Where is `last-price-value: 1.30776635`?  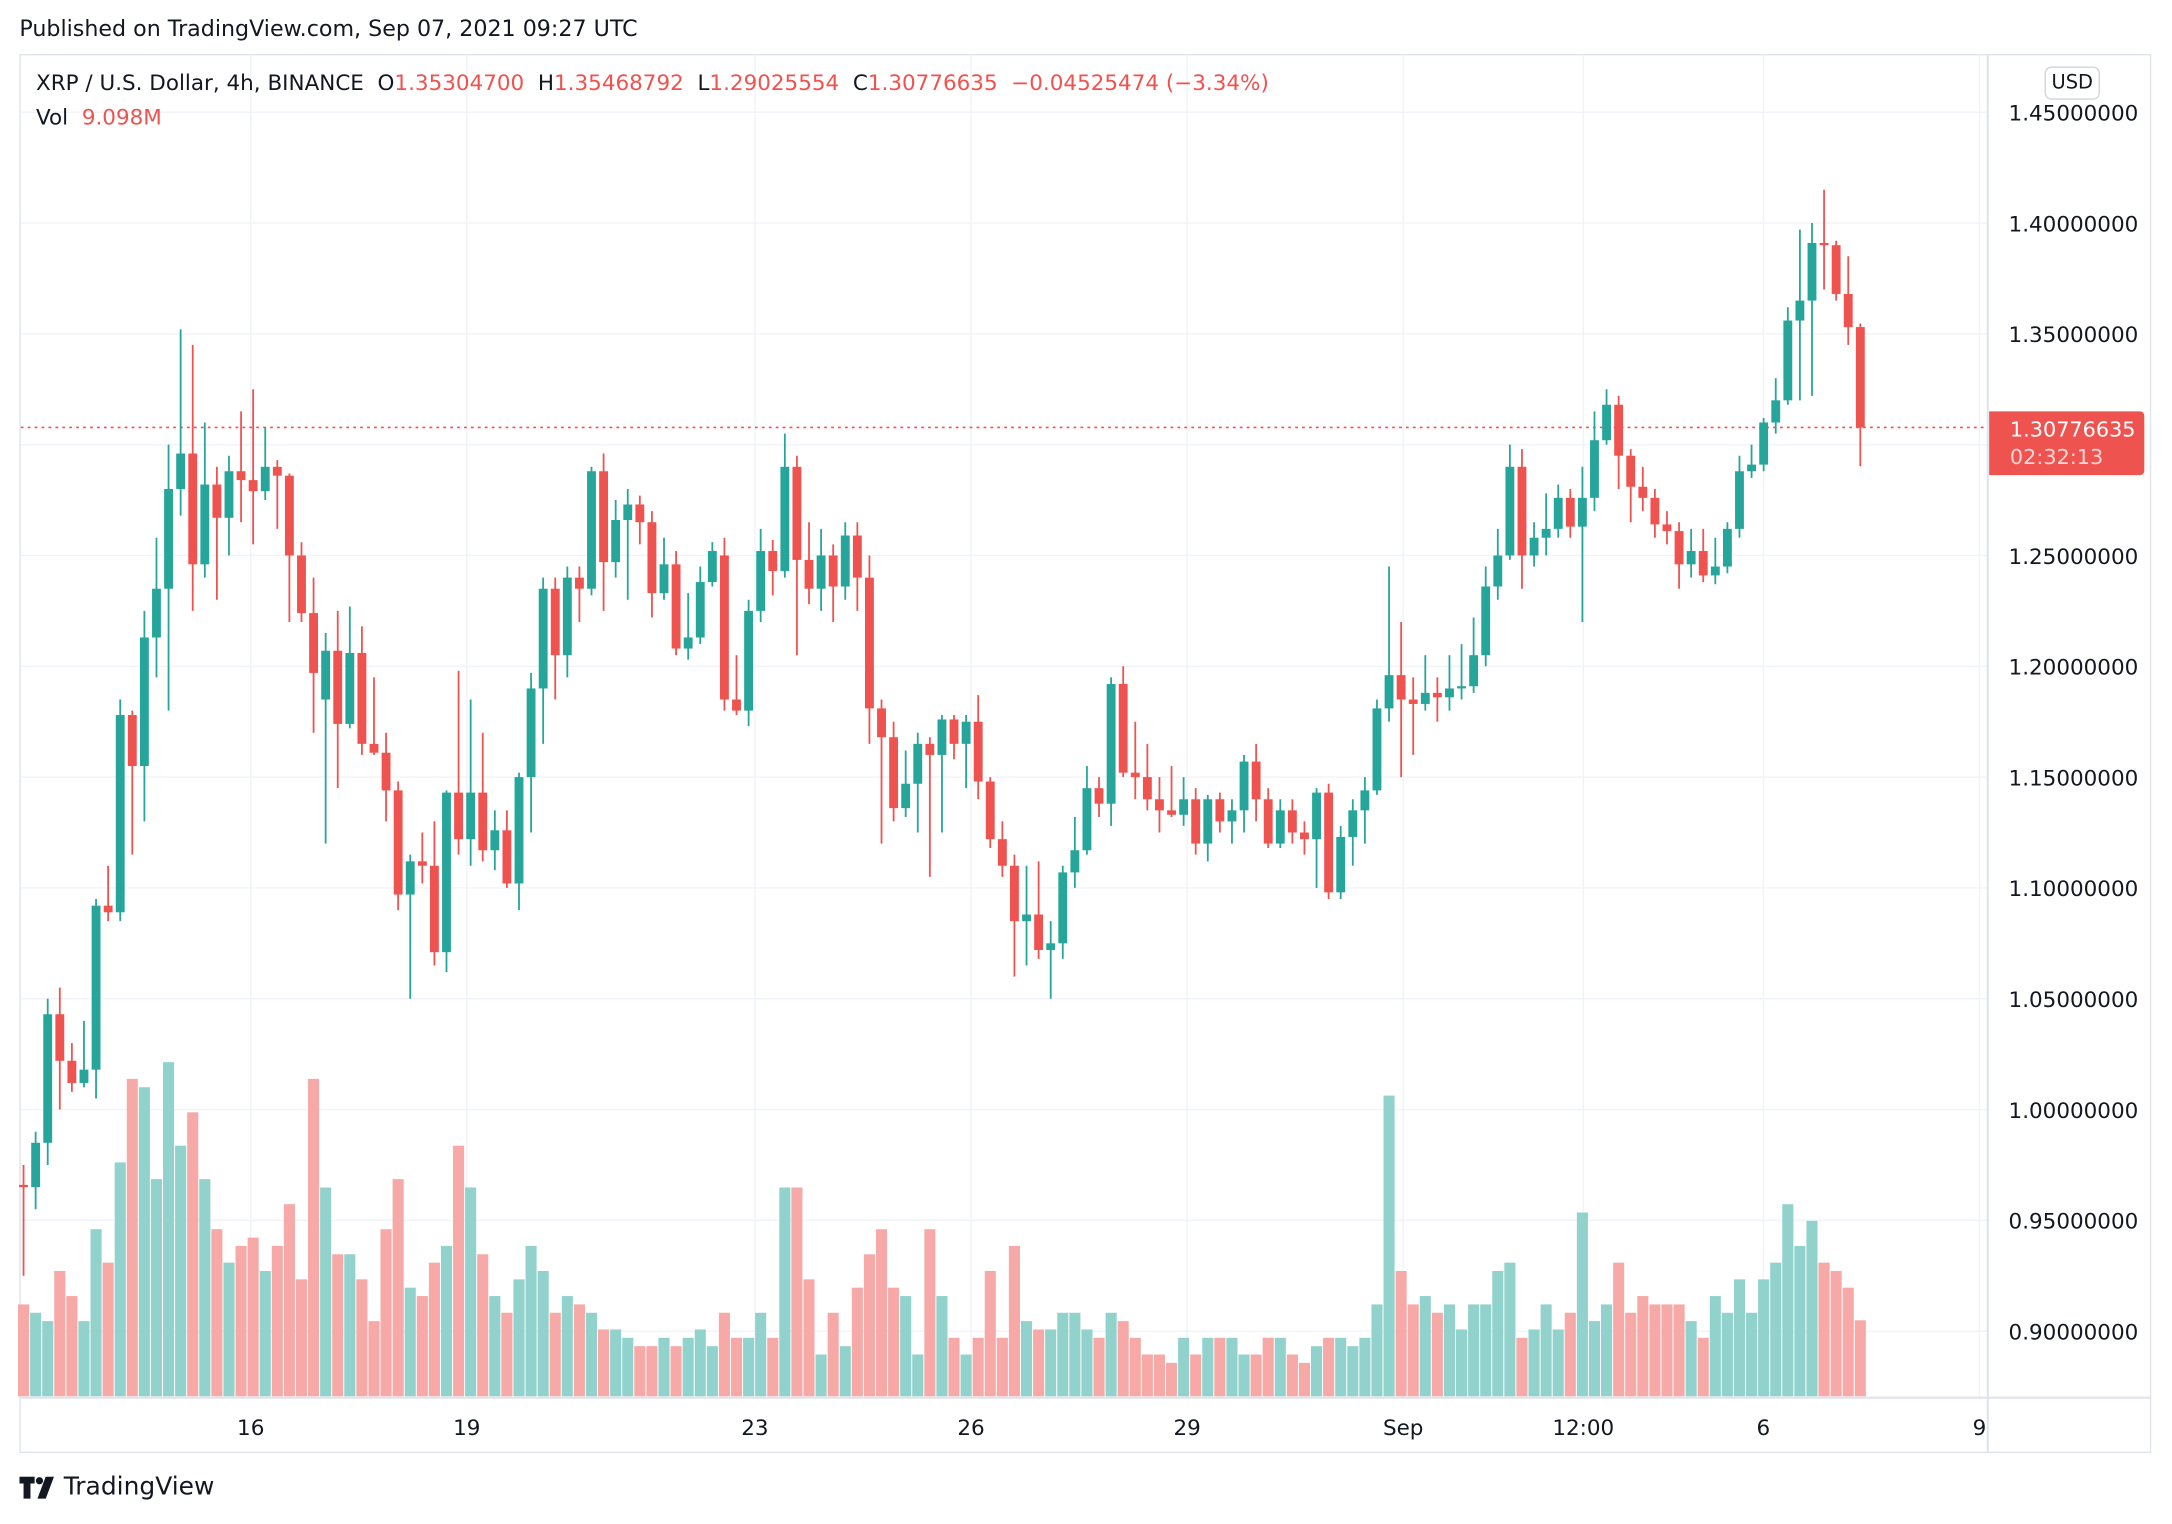 last-price-value: 1.30776635 is located at coordinates (2072, 429).